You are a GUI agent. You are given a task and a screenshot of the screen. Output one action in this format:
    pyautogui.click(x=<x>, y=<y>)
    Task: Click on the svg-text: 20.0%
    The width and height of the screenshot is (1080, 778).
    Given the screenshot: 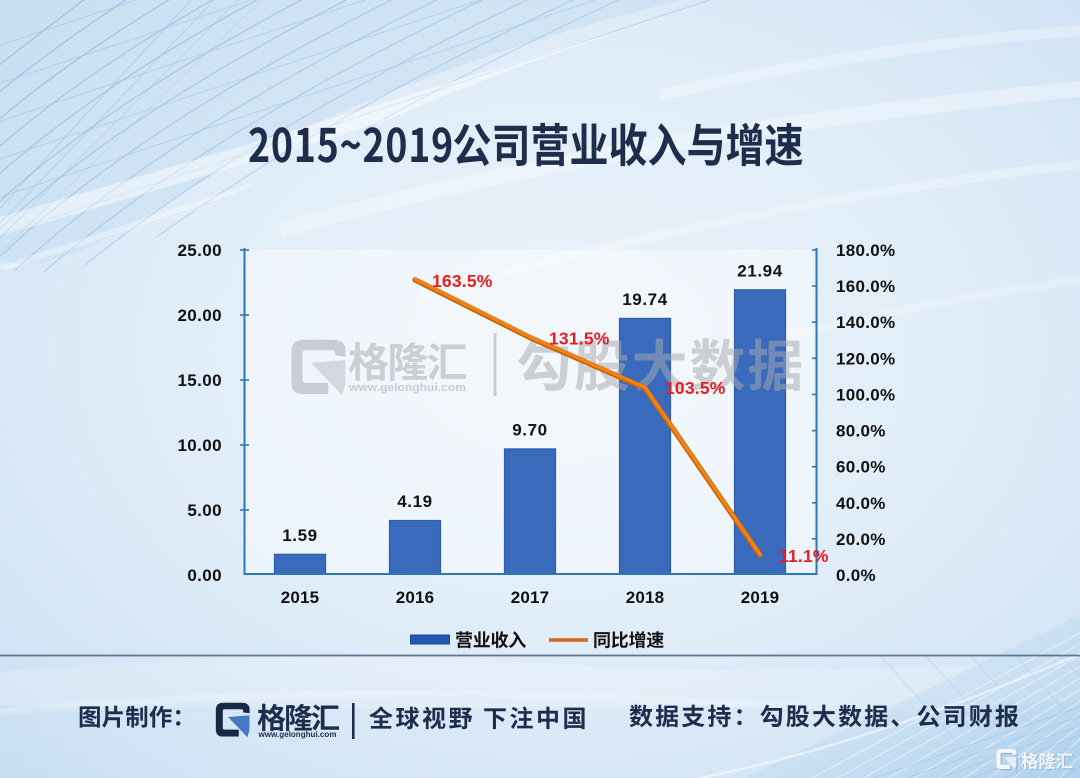 What is the action you would take?
    pyautogui.click(x=861, y=539)
    